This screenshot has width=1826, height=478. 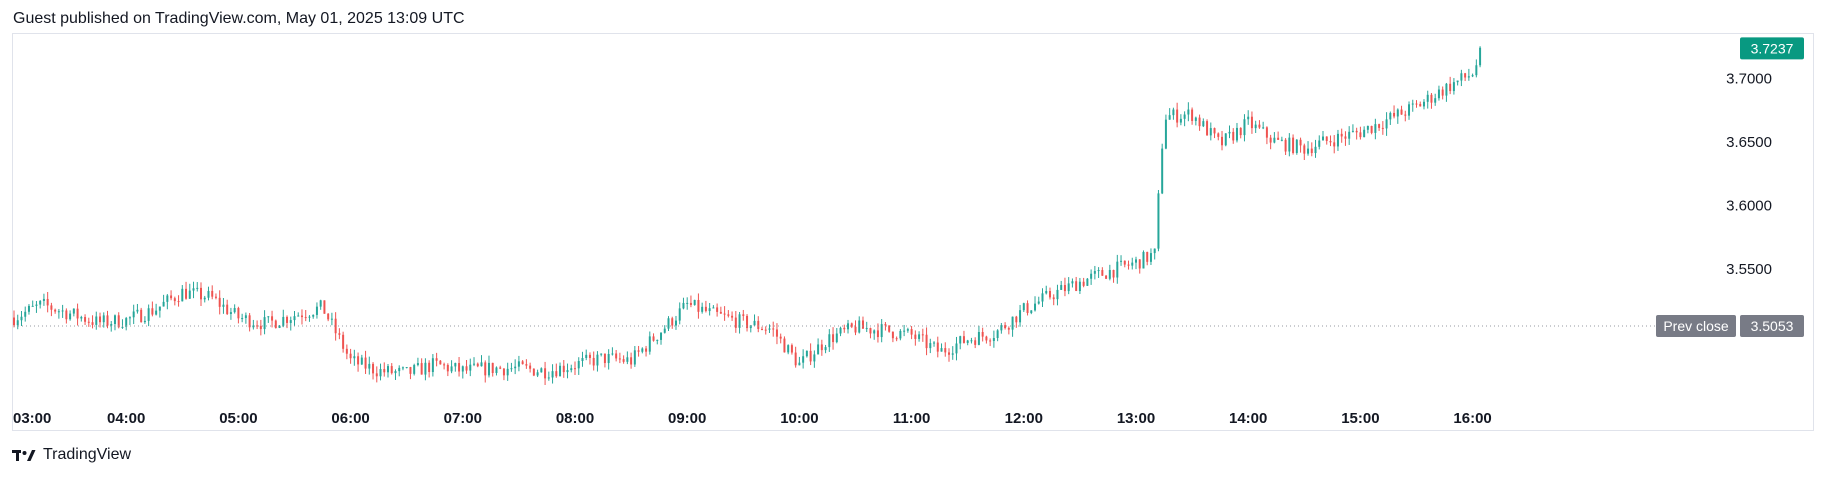 What do you see at coordinates (1749, 269) in the screenshot?
I see `y-tick-label: 3.5500` at bounding box center [1749, 269].